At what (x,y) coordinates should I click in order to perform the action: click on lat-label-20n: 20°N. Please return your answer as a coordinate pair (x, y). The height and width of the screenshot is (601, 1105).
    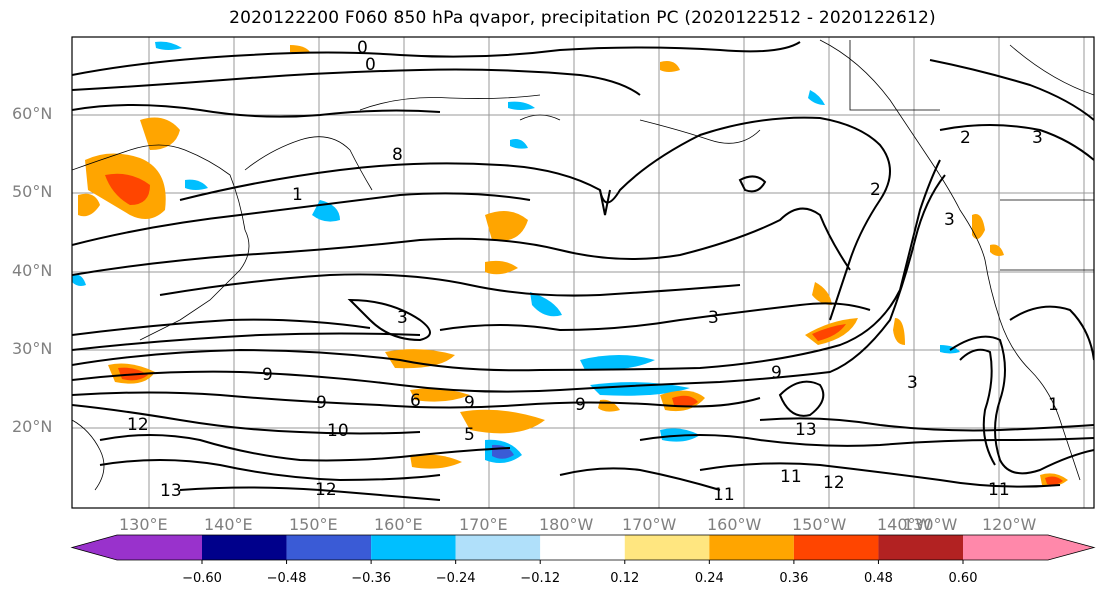
    Looking at the image, I should click on (32, 426).